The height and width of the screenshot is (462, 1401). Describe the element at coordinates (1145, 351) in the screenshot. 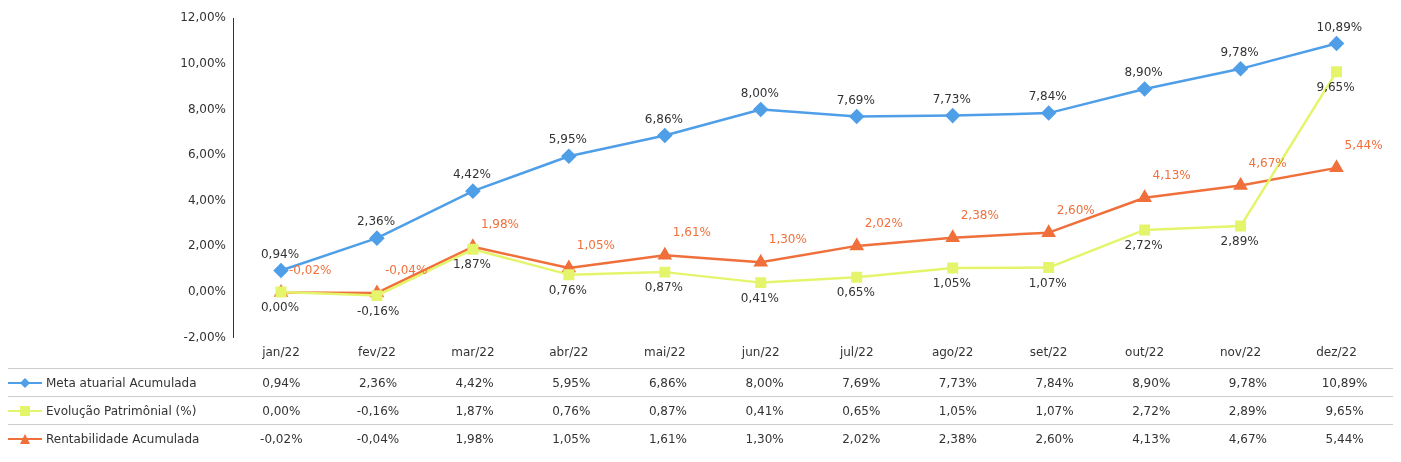

I see `x-tick-label: out/22` at that location.